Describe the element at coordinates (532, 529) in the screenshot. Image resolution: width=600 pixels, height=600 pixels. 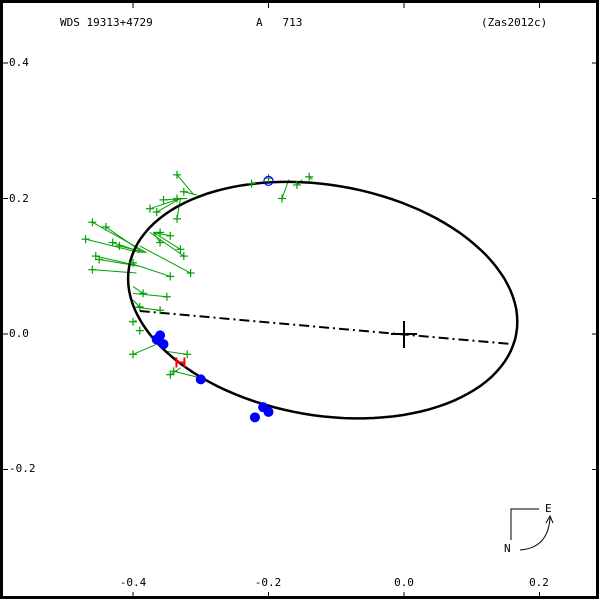
I see `compass-icon` at that location.